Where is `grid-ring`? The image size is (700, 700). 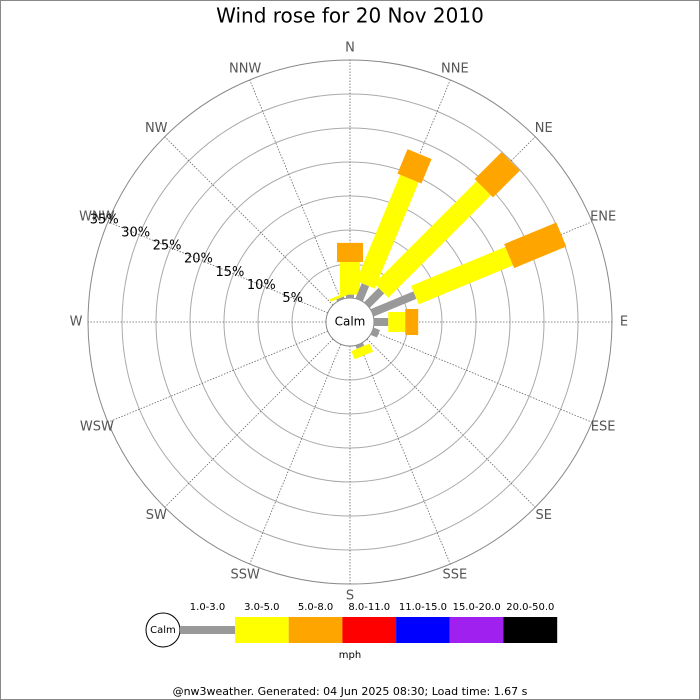
grid-ring is located at coordinates (350, 322).